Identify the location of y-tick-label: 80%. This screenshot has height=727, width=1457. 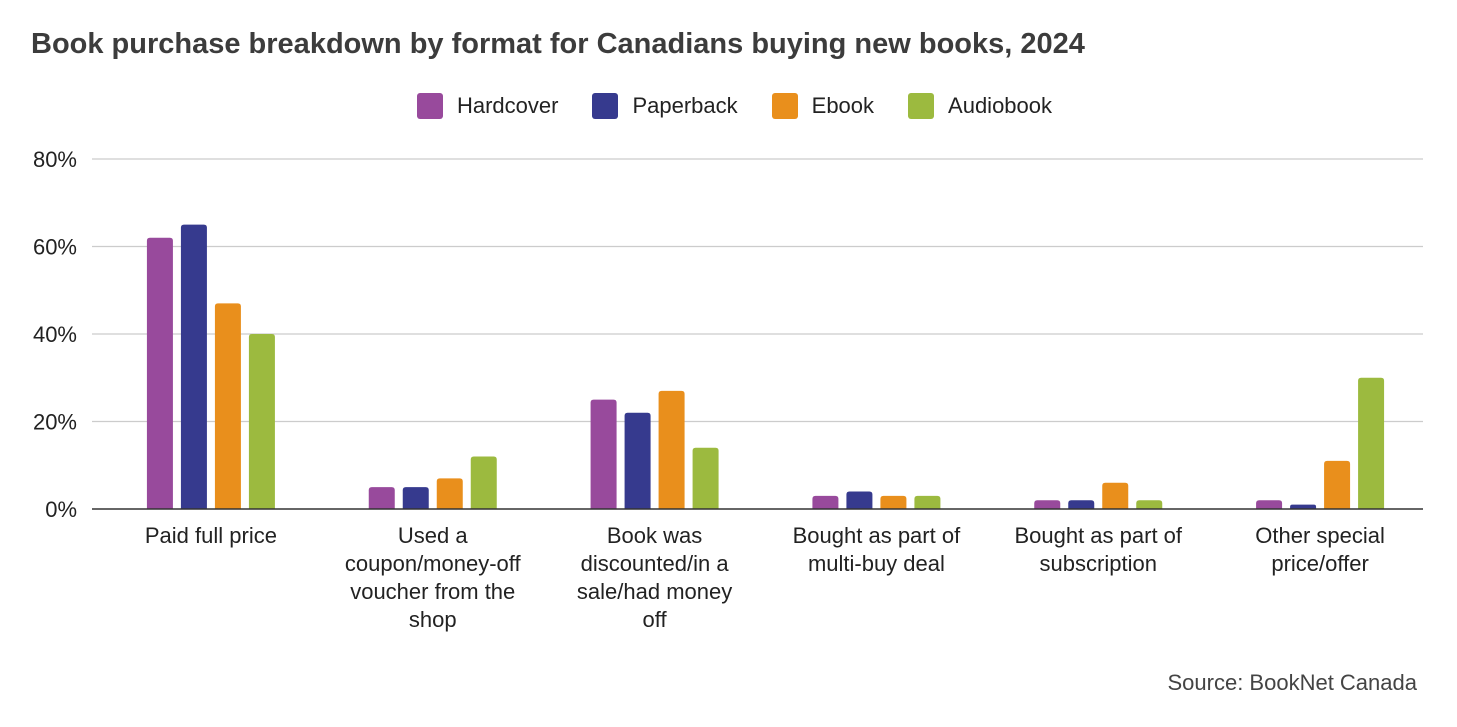
(55, 159).